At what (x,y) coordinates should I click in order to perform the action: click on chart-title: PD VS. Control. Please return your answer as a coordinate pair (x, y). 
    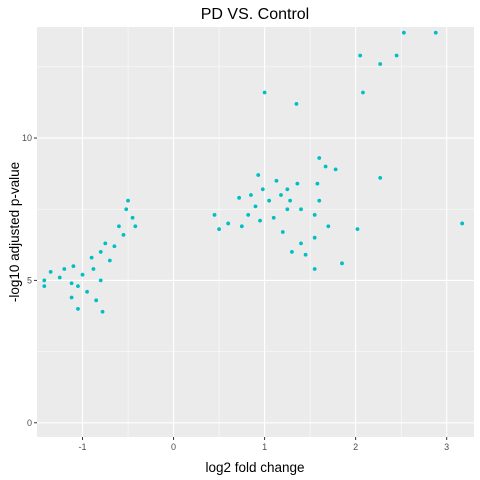
    Looking at the image, I should click on (255, 14).